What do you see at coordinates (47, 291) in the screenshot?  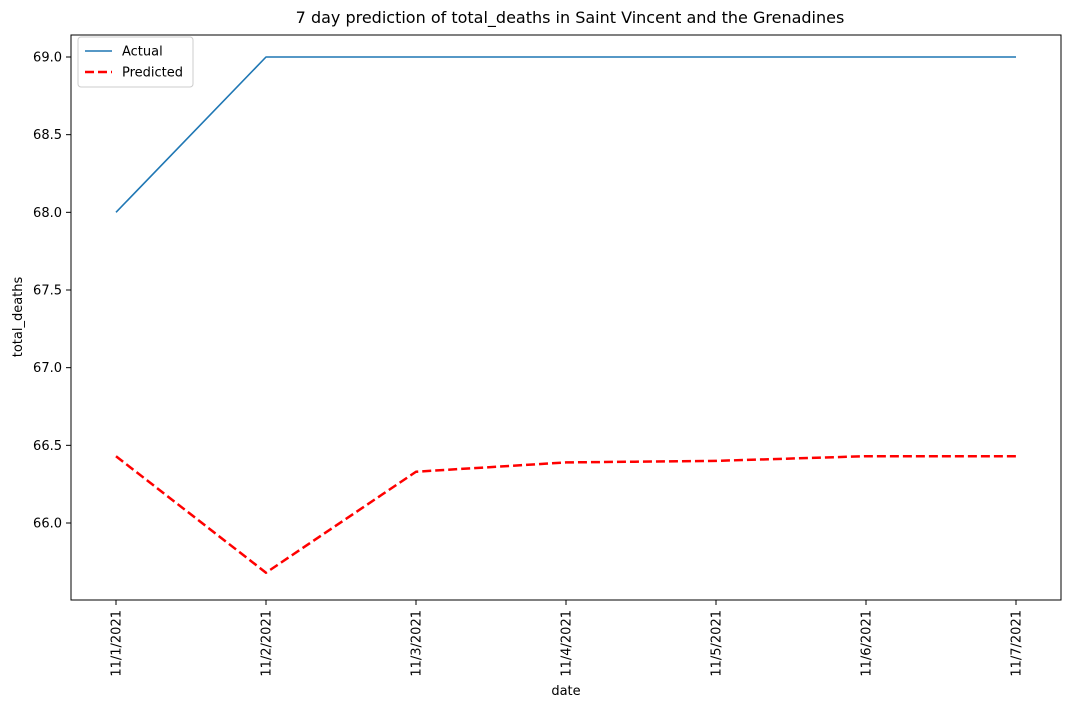 I see `y-tick-label: 67.5` at bounding box center [47, 291].